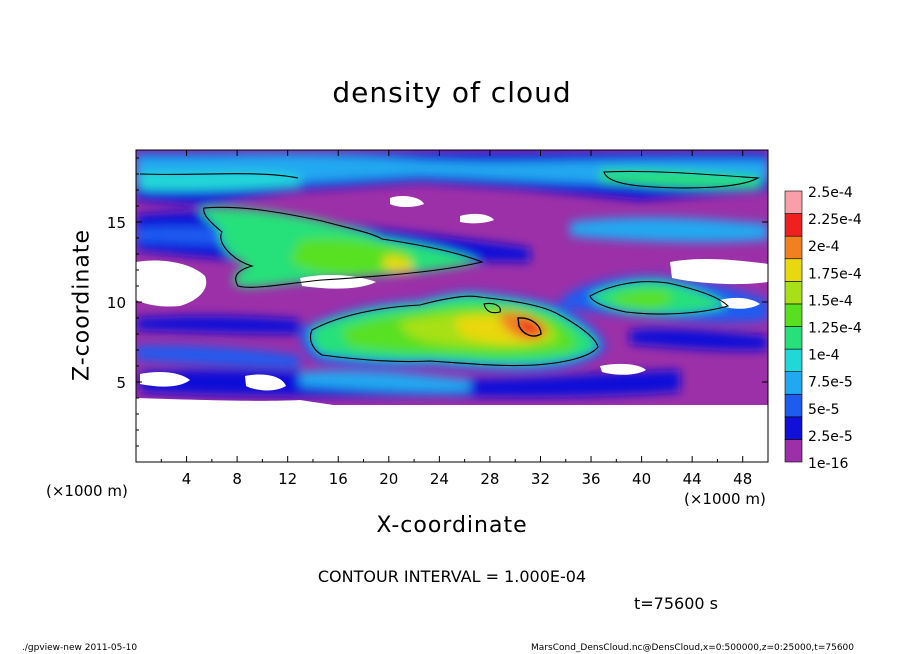 The image size is (904, 654). Describe the element at coordinates (676, 603) in the screenshot. I see `time-label: t=75600 s` at that location.